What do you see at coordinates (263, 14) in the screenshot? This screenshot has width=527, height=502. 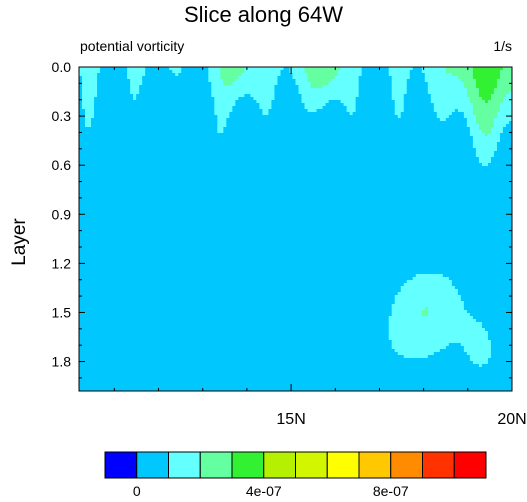 I see `chart-title: Slice along 64W` at bounding box center [263, 14].